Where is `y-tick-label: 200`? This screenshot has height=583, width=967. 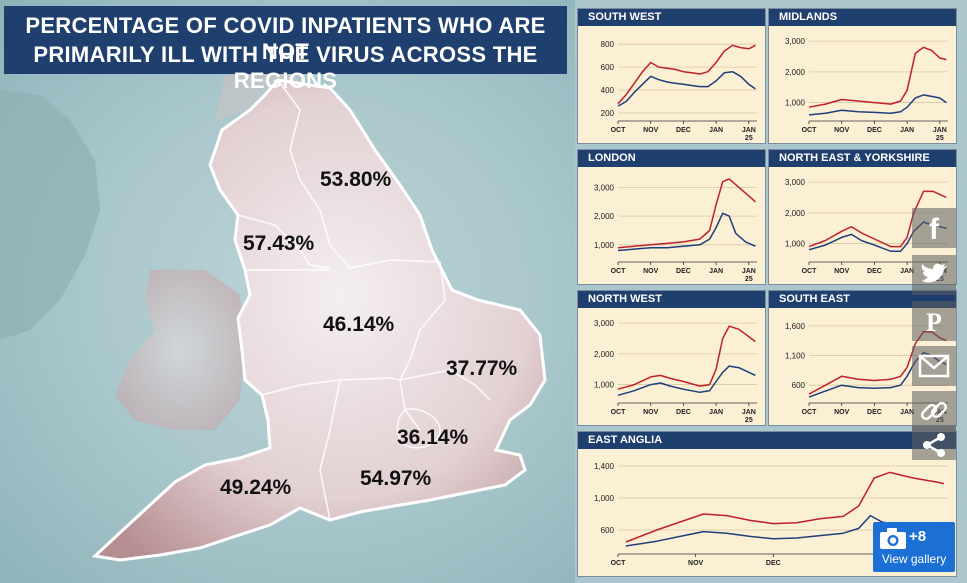 y-tick-label: 200 is located at coordinates (608, 113).